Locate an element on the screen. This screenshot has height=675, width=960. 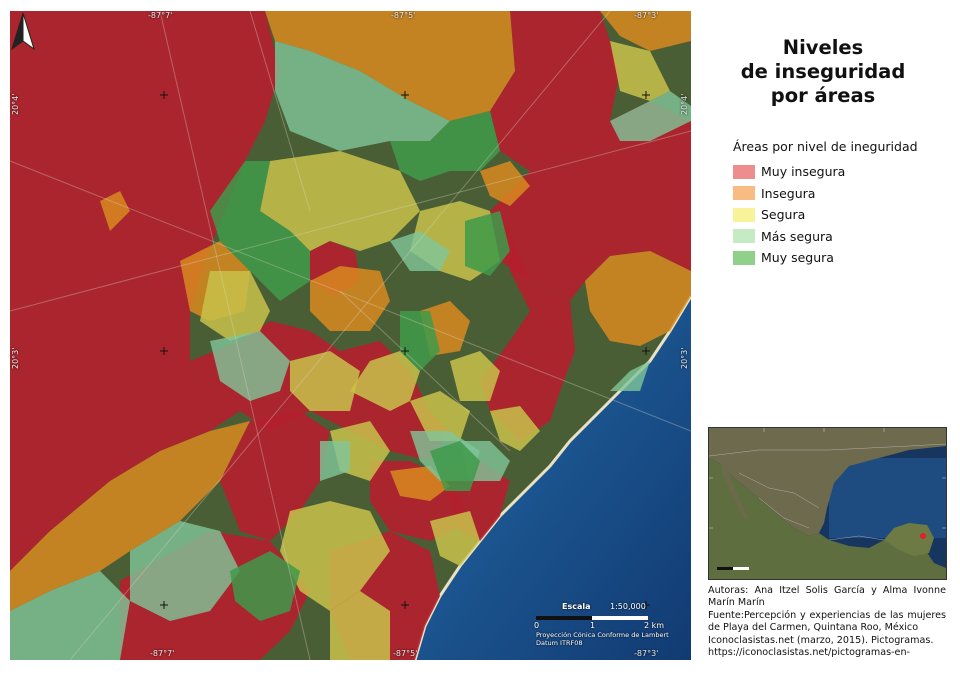
legend-item-mas-segura: Más segura is located at coordinates (789, 237).